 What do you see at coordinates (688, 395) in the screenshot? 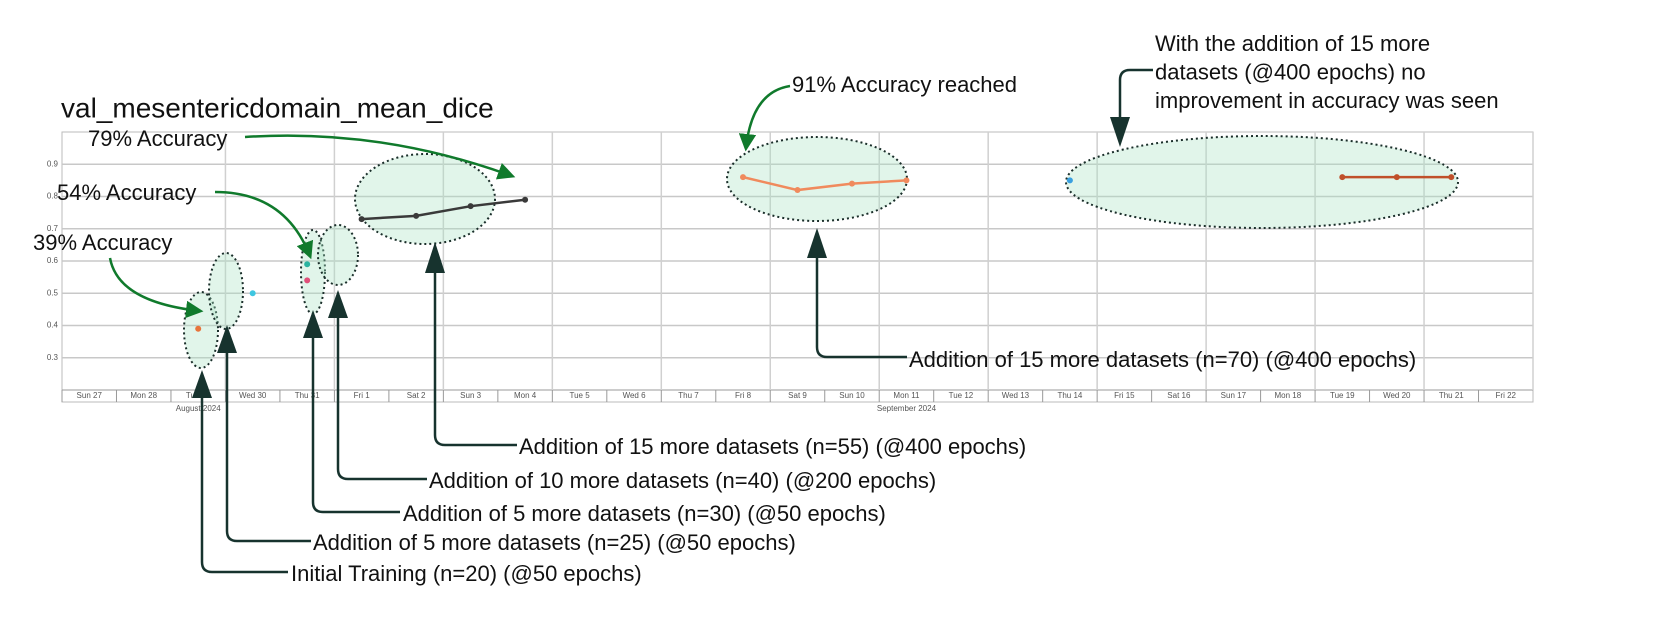
I see `x-tick-label: Thu 7` at bounding box center [688, 395].